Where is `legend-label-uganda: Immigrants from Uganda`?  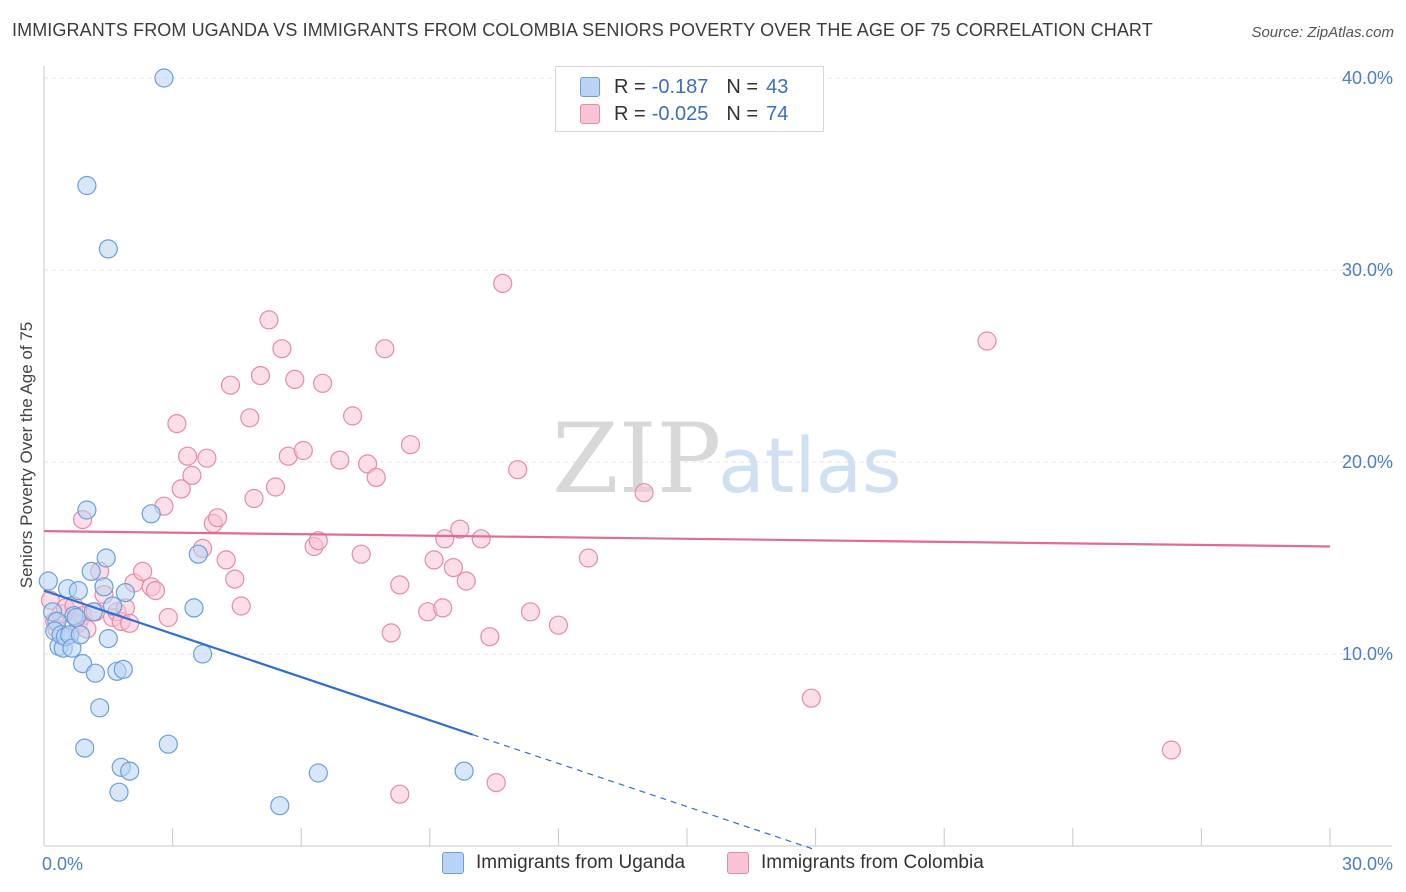
legend-label-uganda: Immigrants from Uganda is located at coordinates (581, 862).